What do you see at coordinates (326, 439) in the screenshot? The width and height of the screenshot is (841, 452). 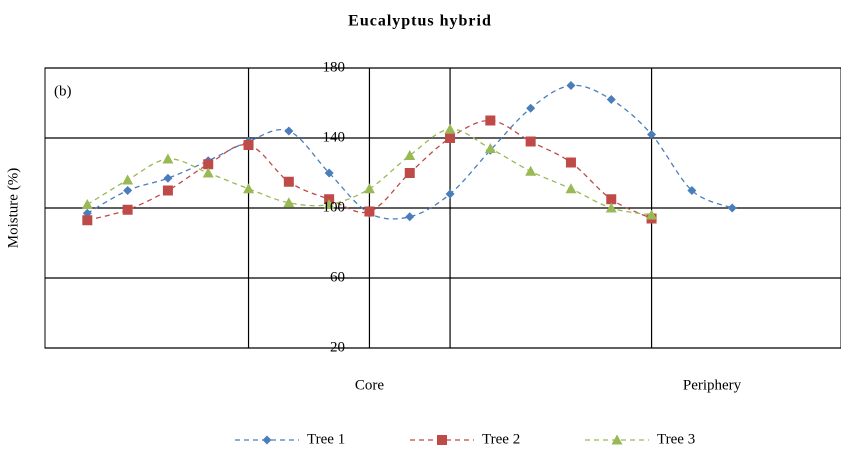 I see `legend-label: Tree 1` at bounding box center [326, 439].